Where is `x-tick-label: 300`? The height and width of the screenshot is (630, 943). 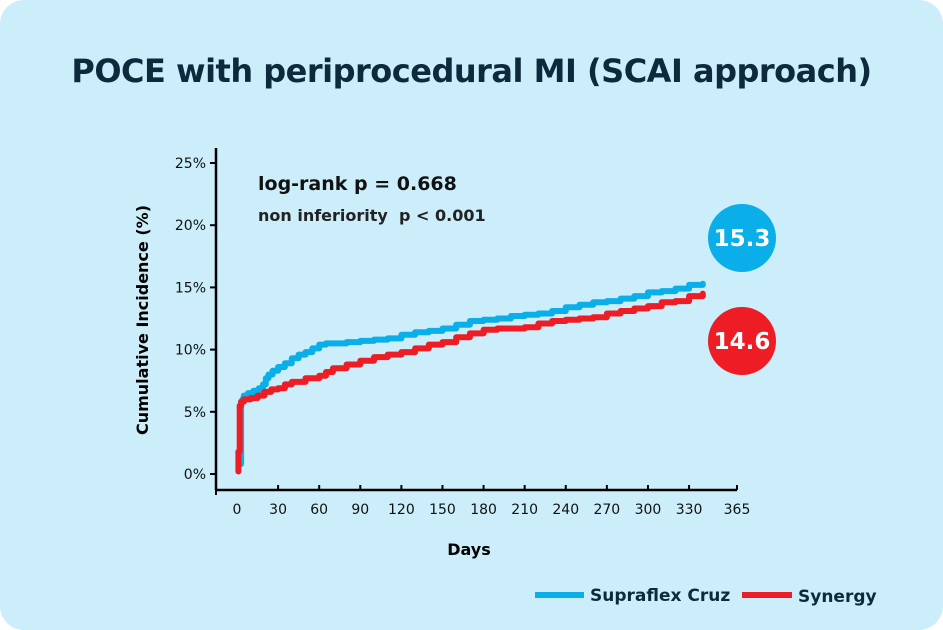 x-tick-label: 300 is located at coordinates (648, 510).